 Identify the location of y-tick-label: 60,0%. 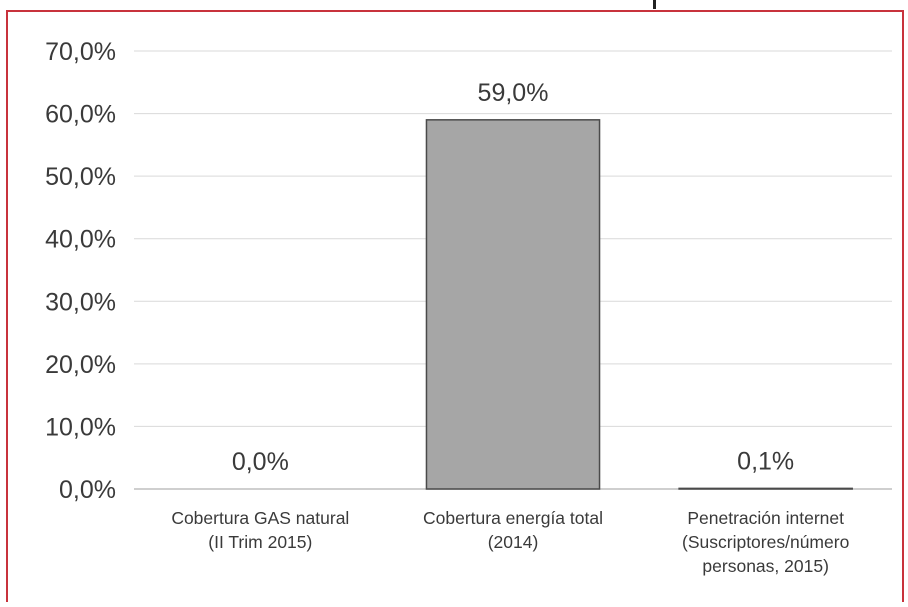
(80, 115).